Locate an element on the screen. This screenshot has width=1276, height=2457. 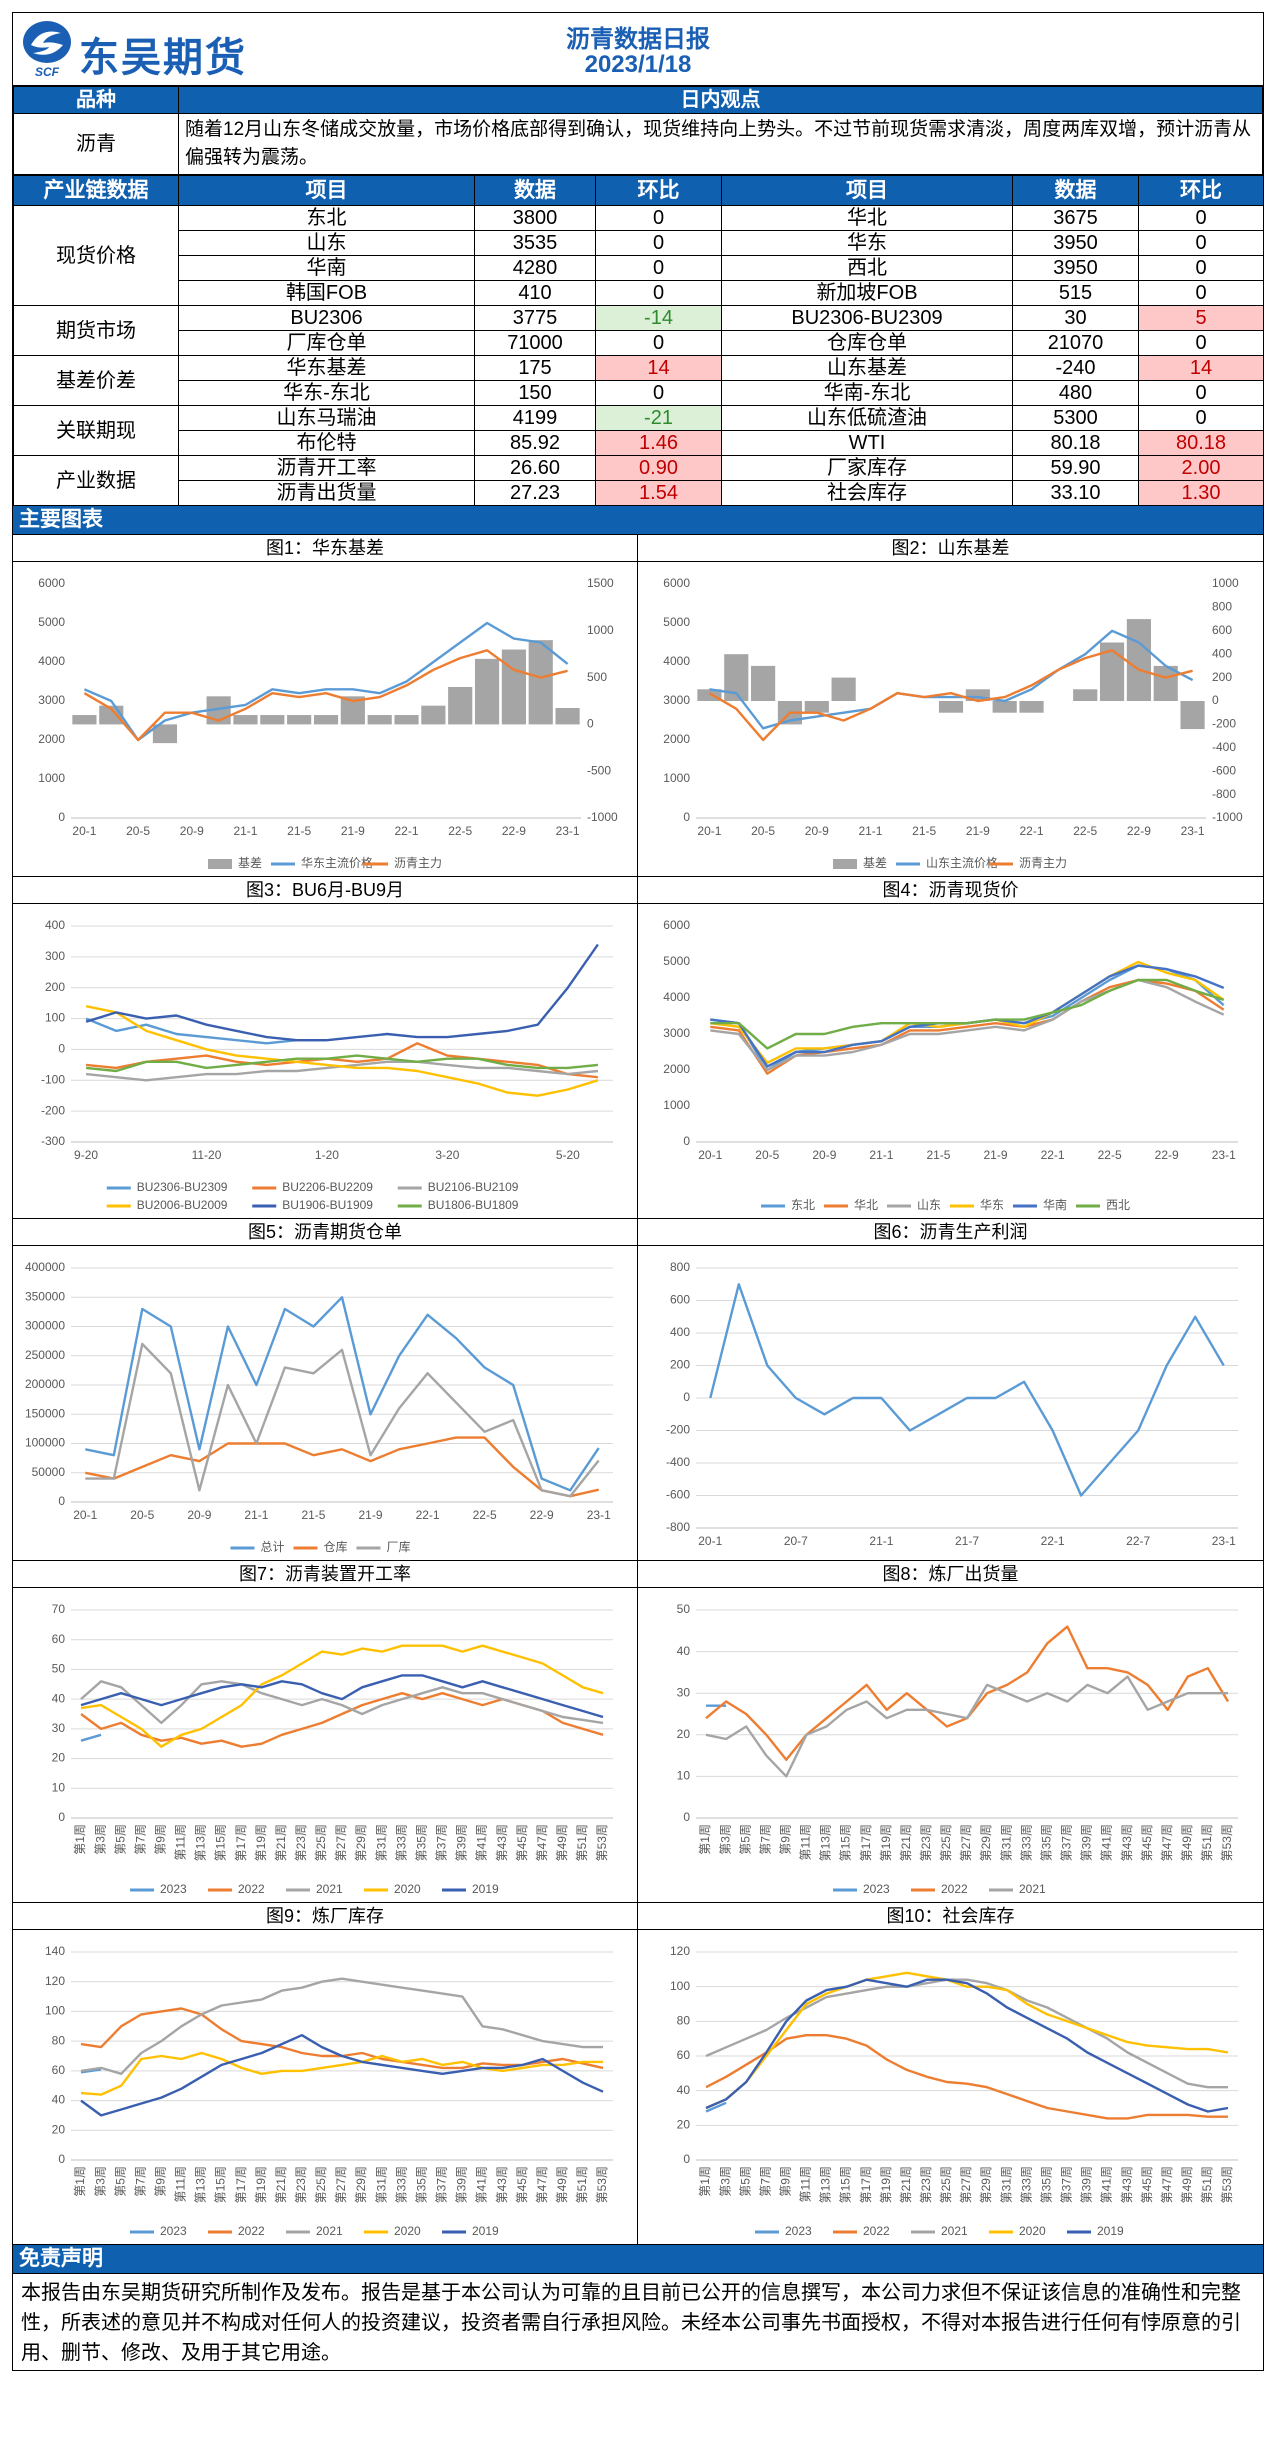
legend-label: 山东主流价格 is located at coordinates (962, 862).